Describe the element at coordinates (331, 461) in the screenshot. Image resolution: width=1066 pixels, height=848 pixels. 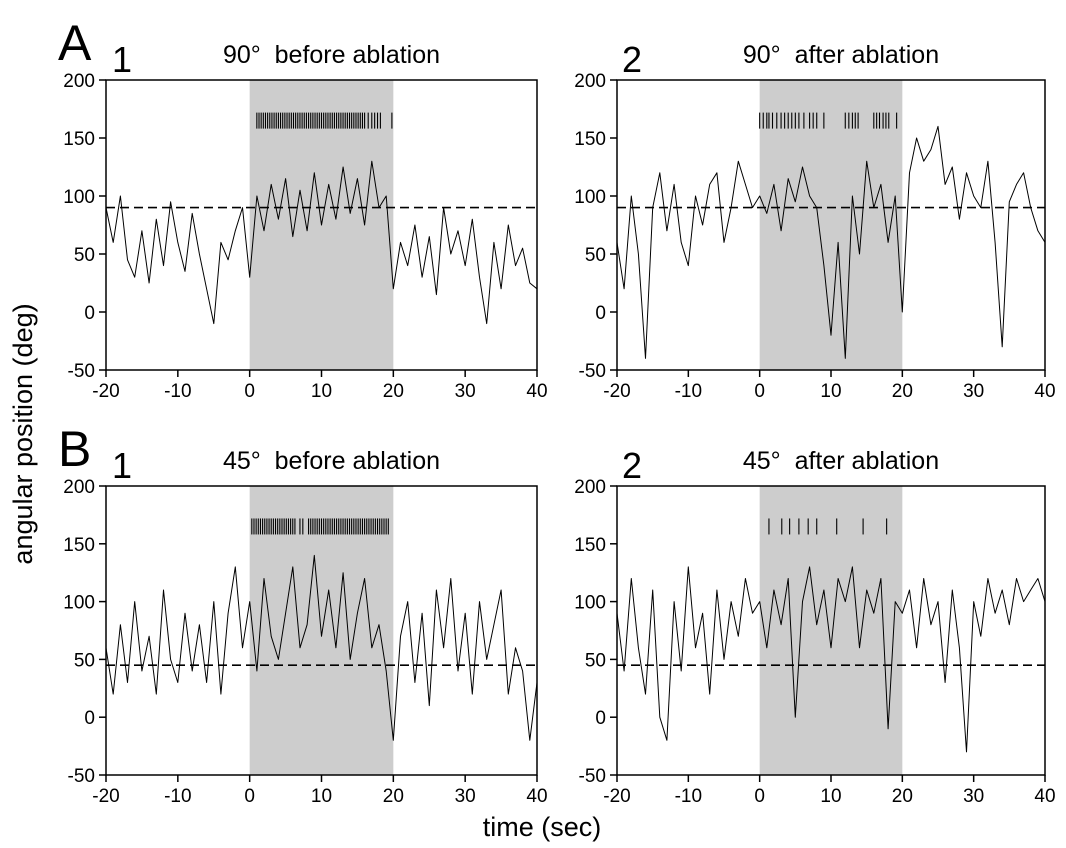
I see `panel-title: 45° before ablation` at that location.